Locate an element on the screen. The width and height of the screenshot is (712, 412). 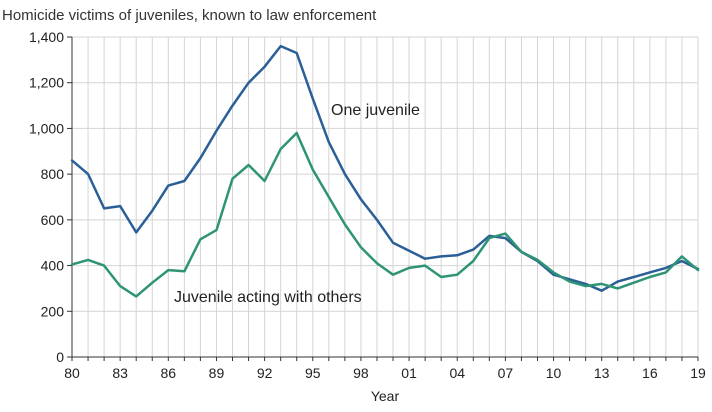
x-tick-label: 13 is located at coordinates (602, 373).